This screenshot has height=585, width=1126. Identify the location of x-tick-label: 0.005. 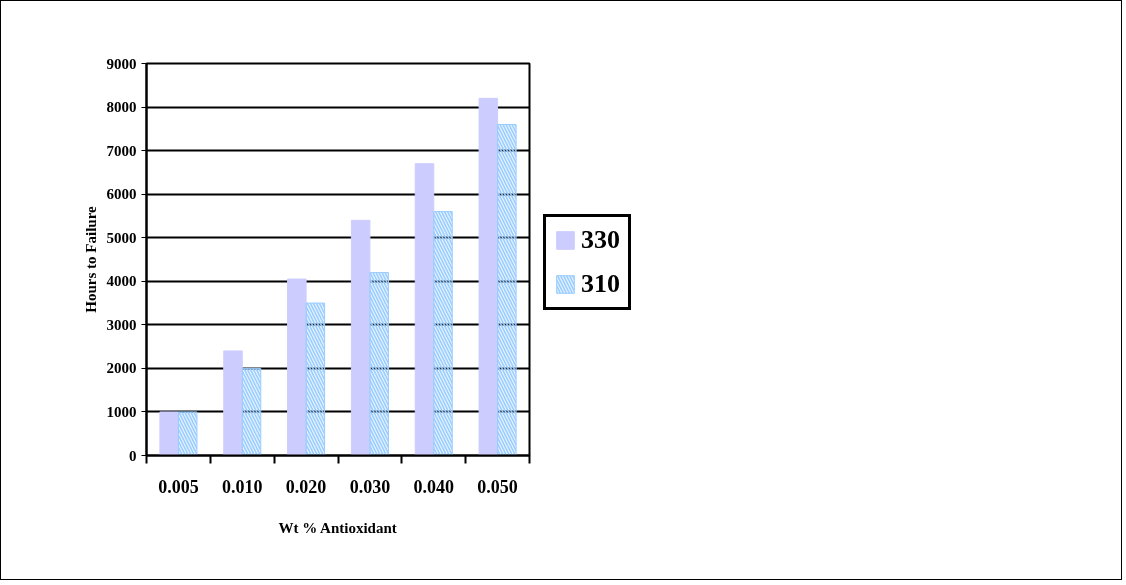
(178, 486).